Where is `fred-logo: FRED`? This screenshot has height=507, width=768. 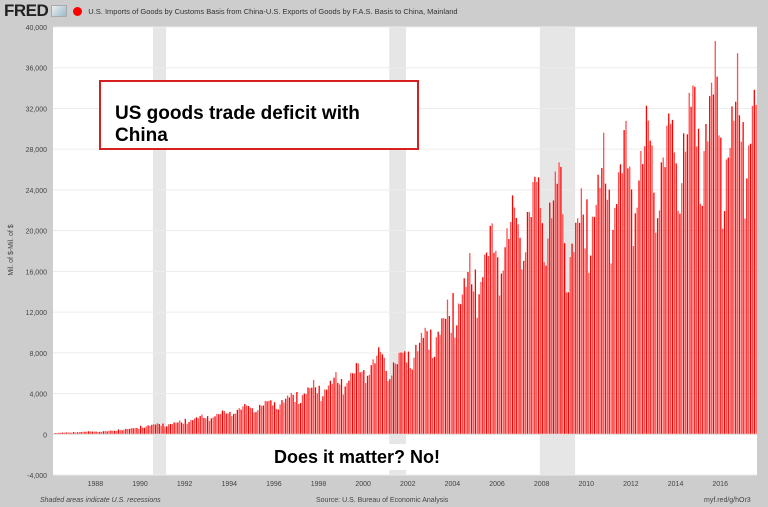 fred-logo: FRED is located at coordinates (26, 10).